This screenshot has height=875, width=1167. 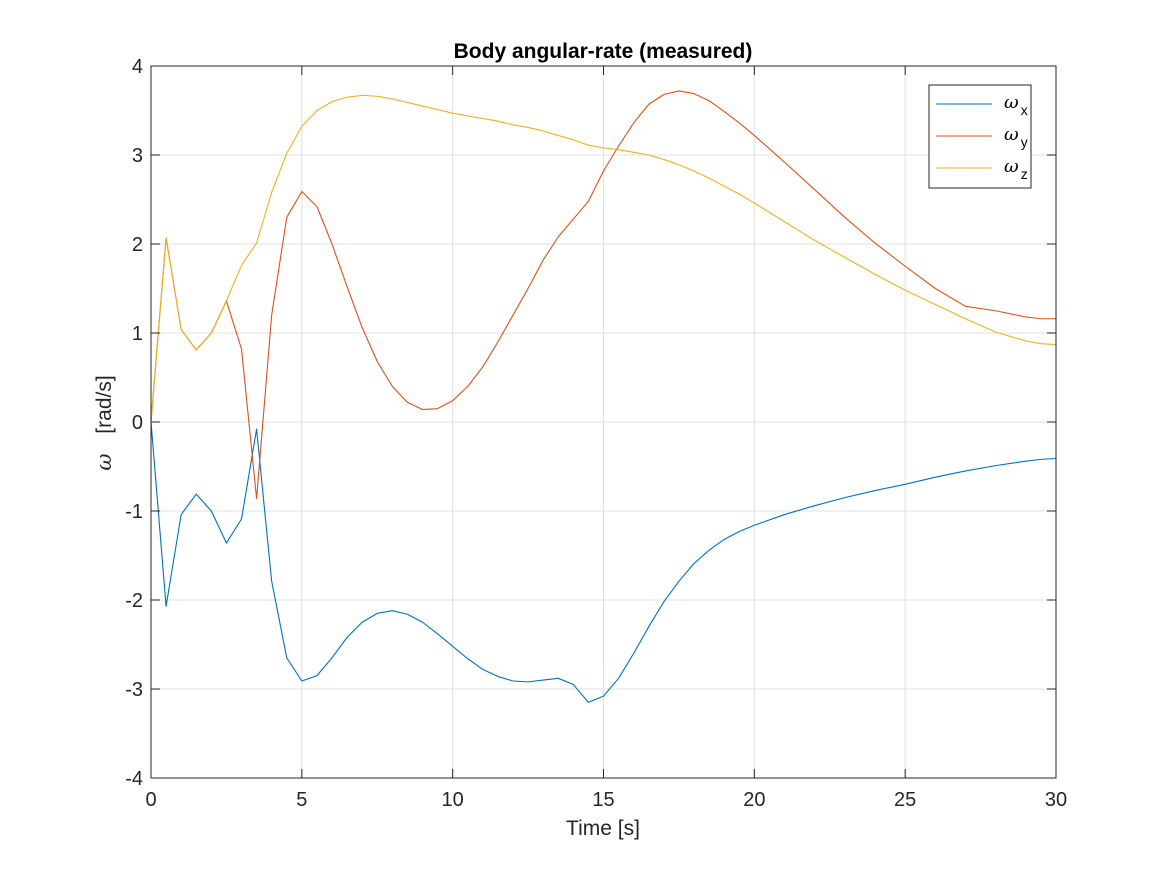 What do you see at coordinates (134, 779) in the screenshot?
I see `y-tick-label: -4` at bounding box center [134, 779].